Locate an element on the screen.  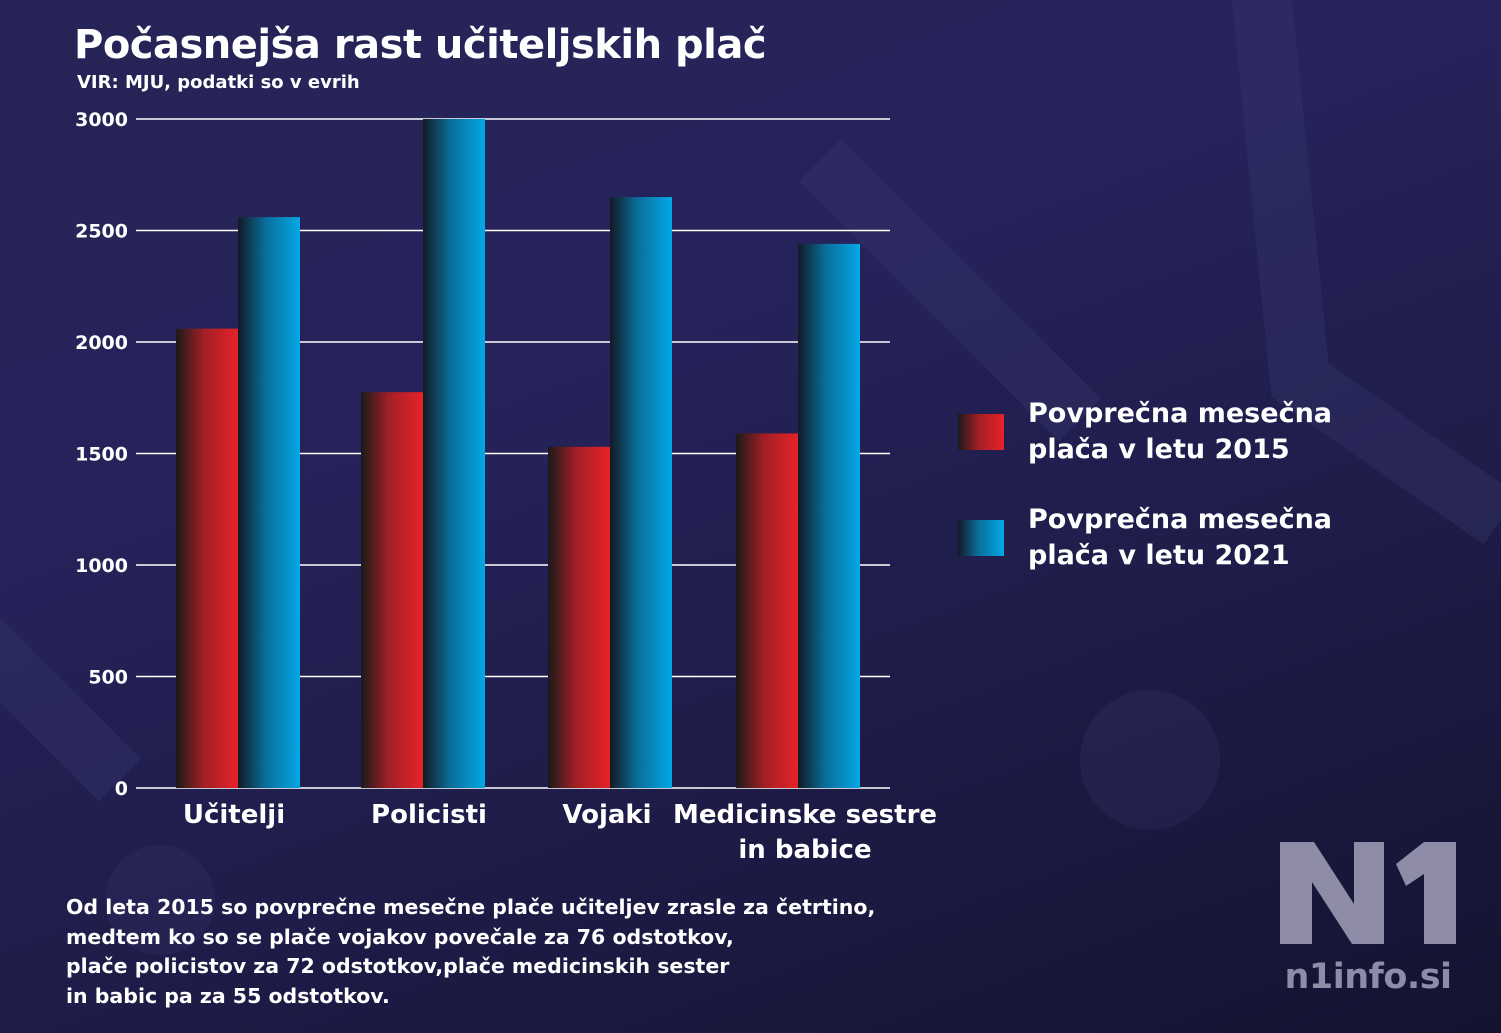
bar-u-itelji-2015 is located at coordinates (207, 558).